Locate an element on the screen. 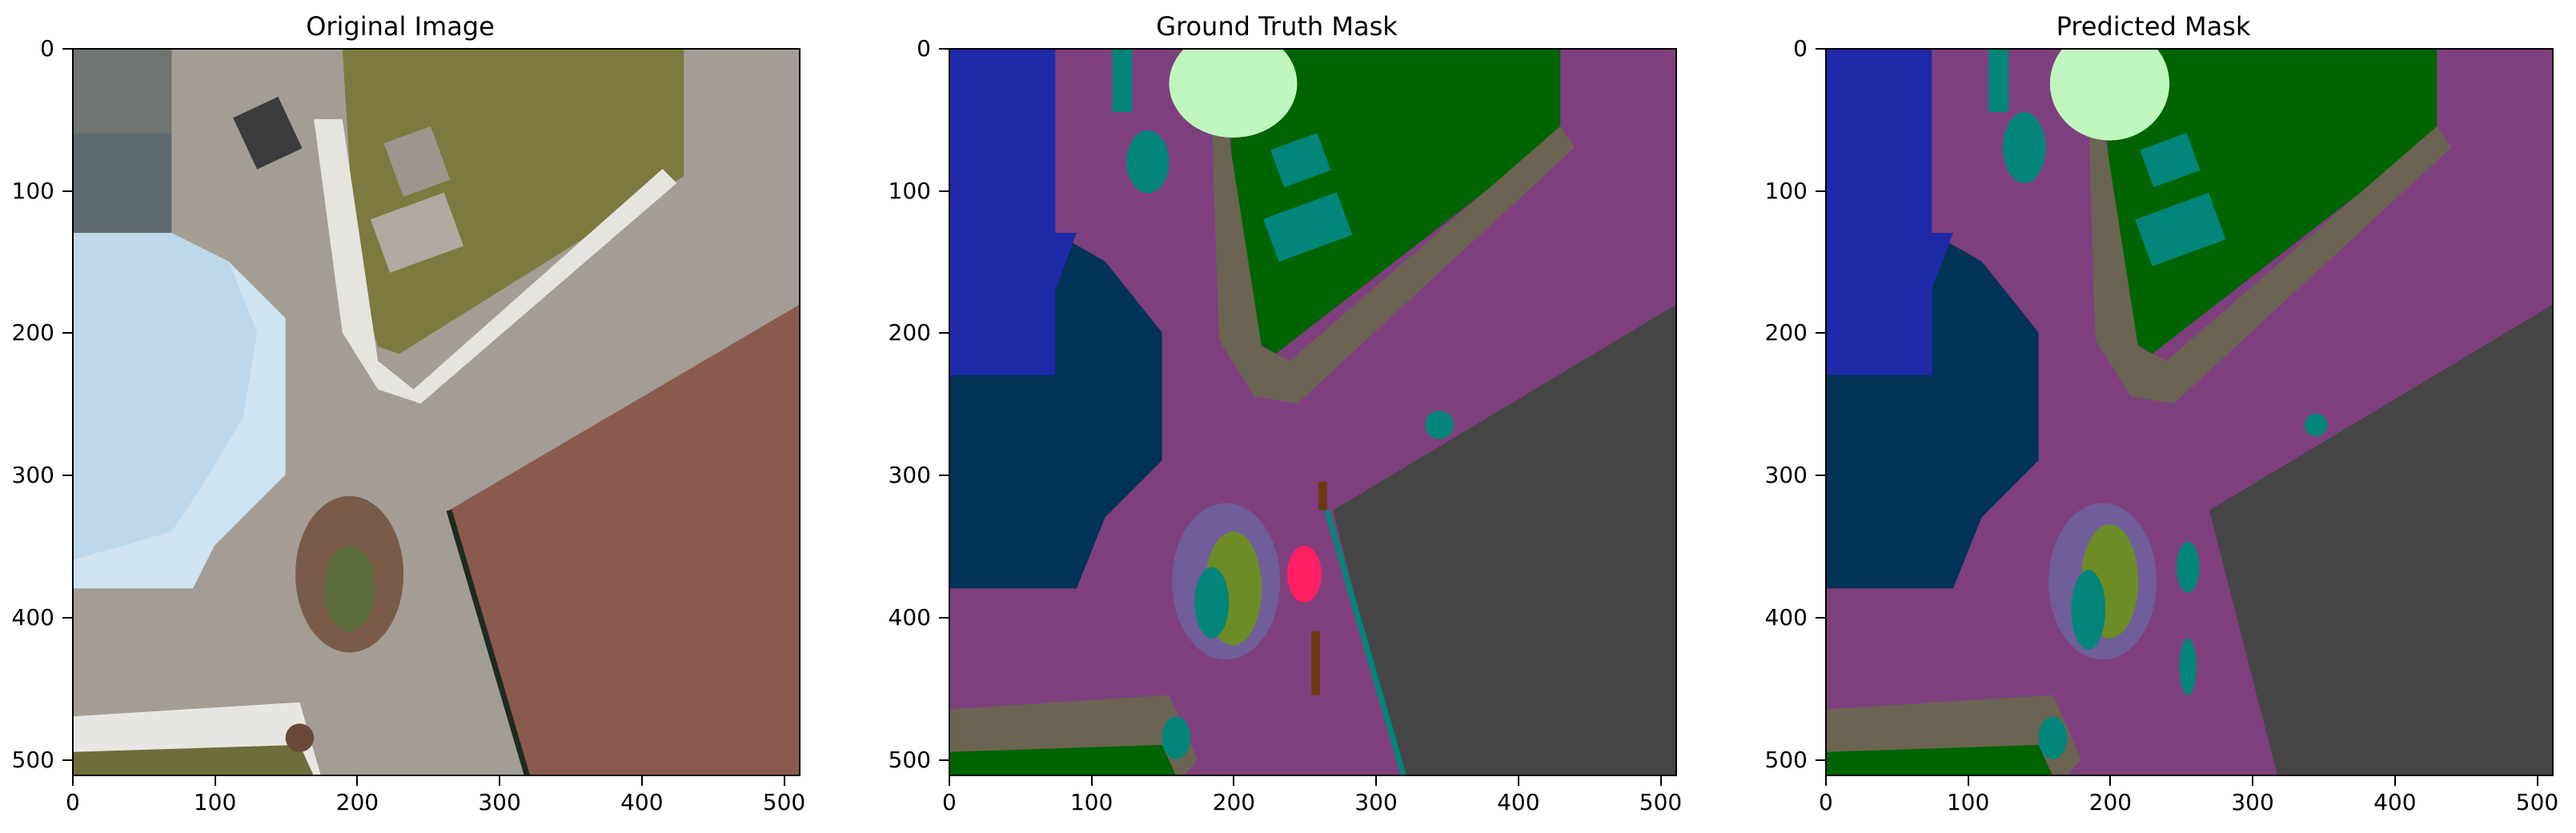 The width and height of the screenshot is (2576, 833). panel-title: Predicted Mask is located at coordinates (2153, 26).